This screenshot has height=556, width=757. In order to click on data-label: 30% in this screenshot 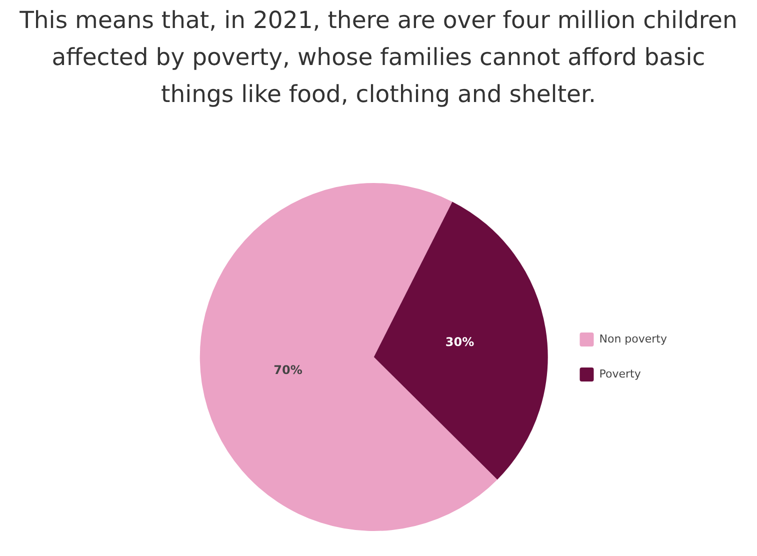, I will do `click(459, 342)`.